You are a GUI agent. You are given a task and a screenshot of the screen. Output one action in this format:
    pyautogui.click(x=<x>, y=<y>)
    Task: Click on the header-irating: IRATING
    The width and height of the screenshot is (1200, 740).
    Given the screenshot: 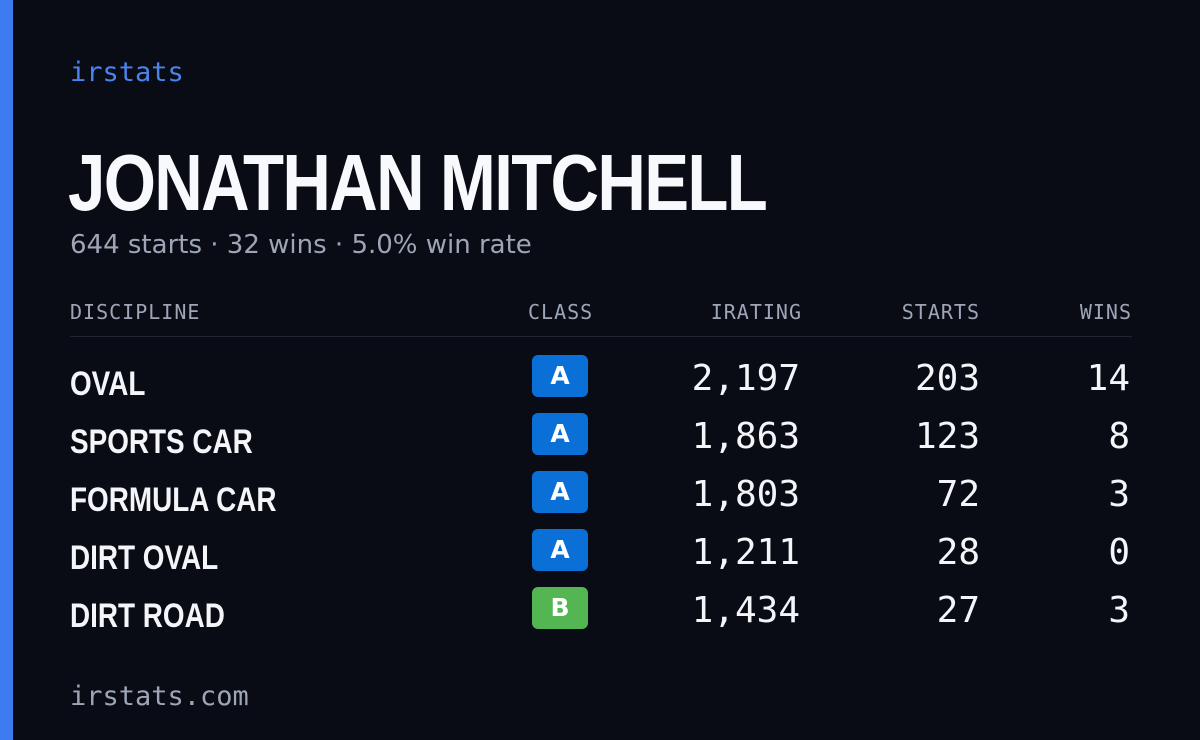 What is the action you would take?
    pyautogui.click(x=756, y=312)
    